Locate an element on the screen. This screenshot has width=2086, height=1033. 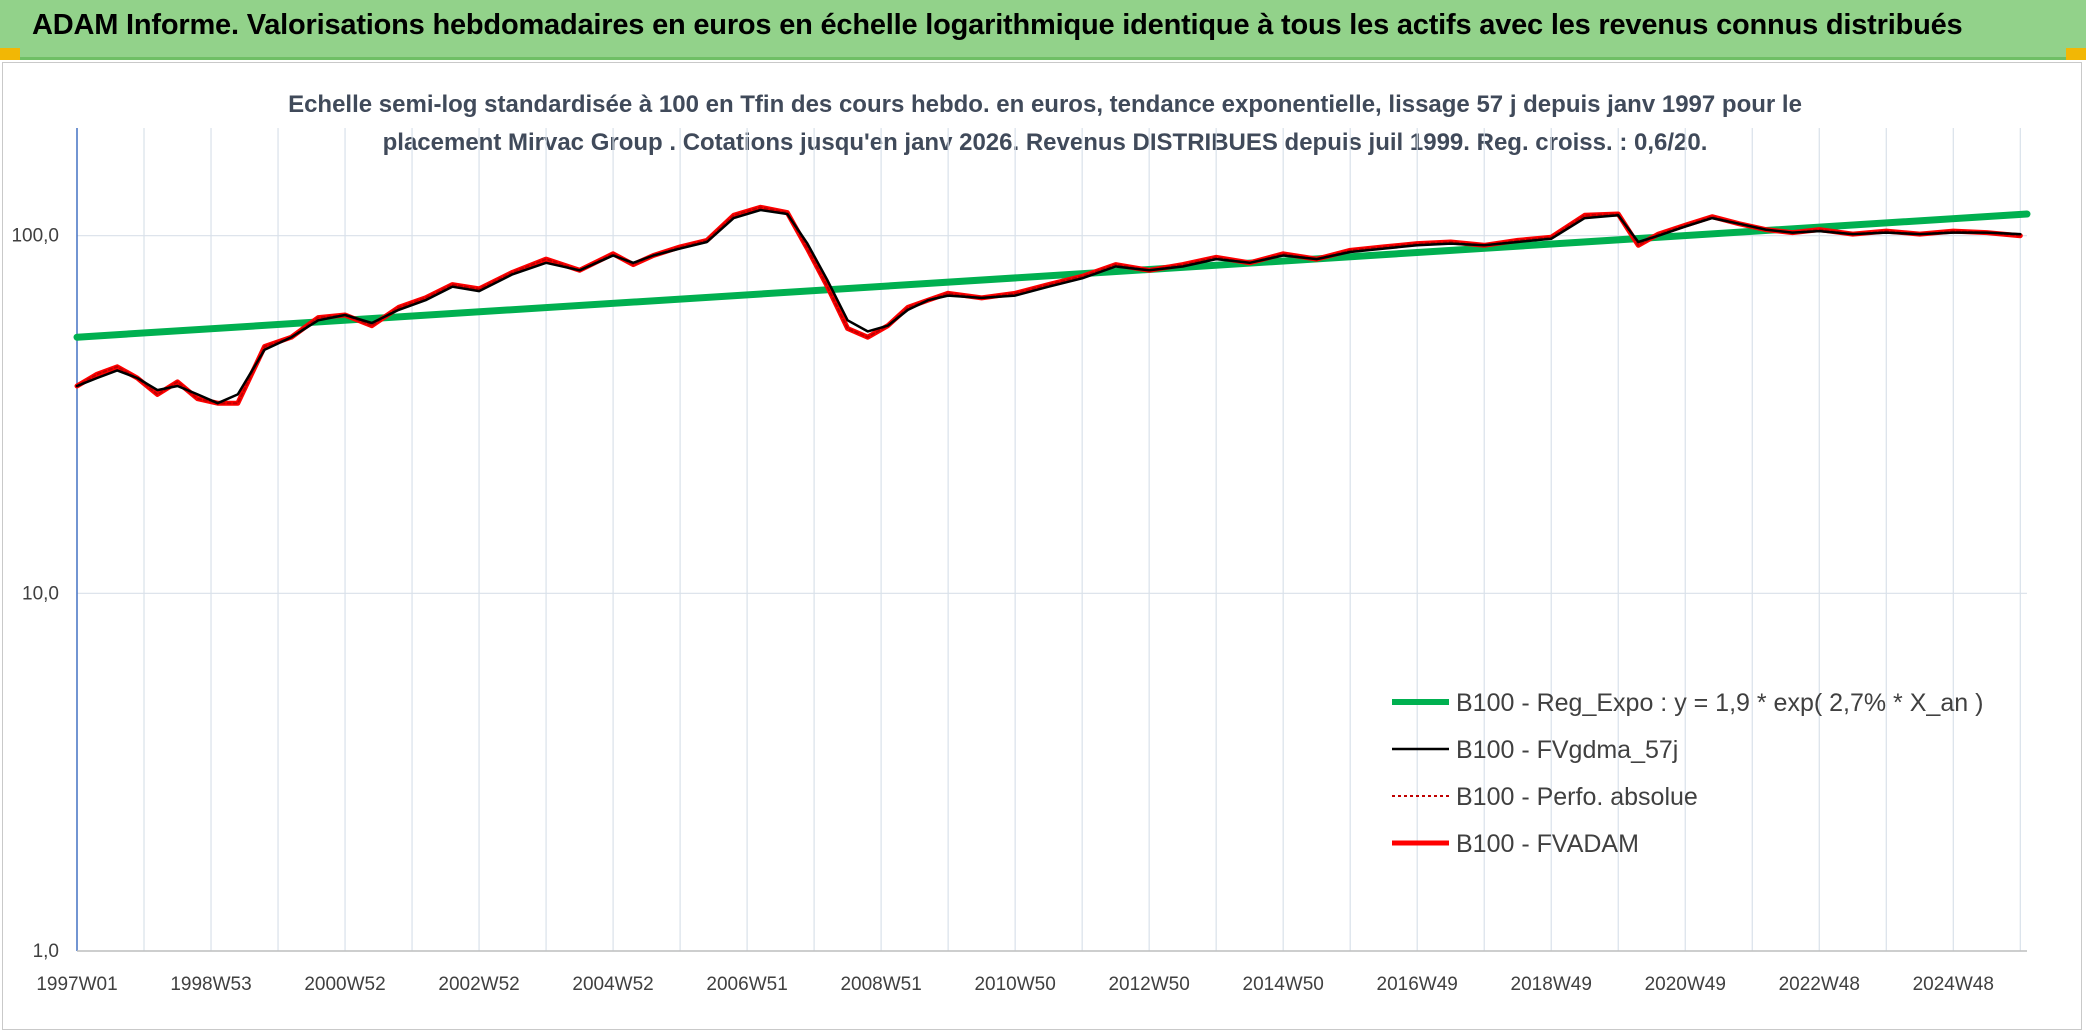
x-tick-label: 2022W48 is located at coordinates (1819, 984).